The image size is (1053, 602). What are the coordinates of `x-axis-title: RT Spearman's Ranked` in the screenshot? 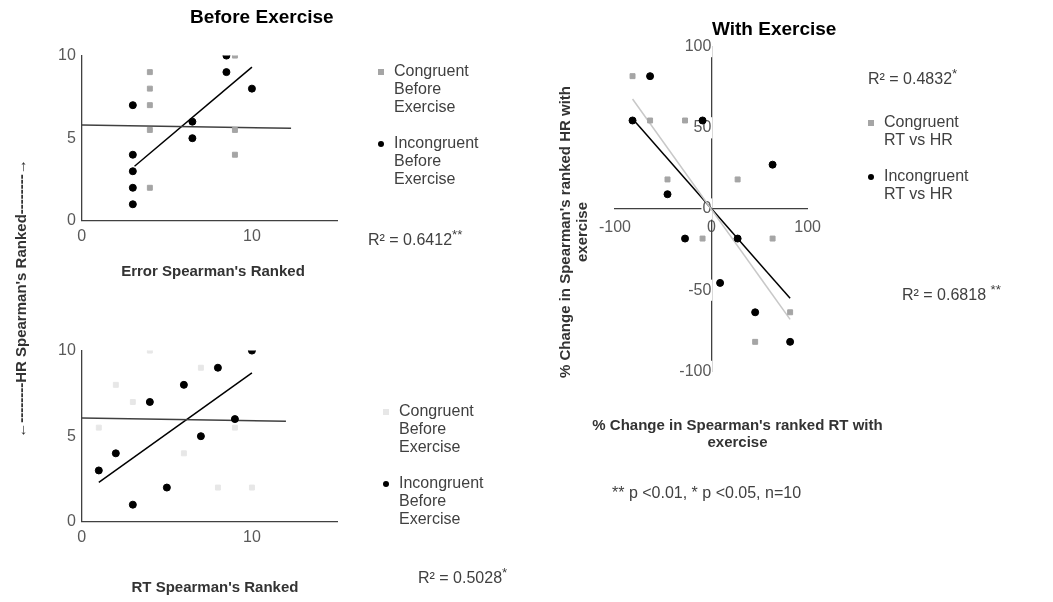 It's located at (215, 586).